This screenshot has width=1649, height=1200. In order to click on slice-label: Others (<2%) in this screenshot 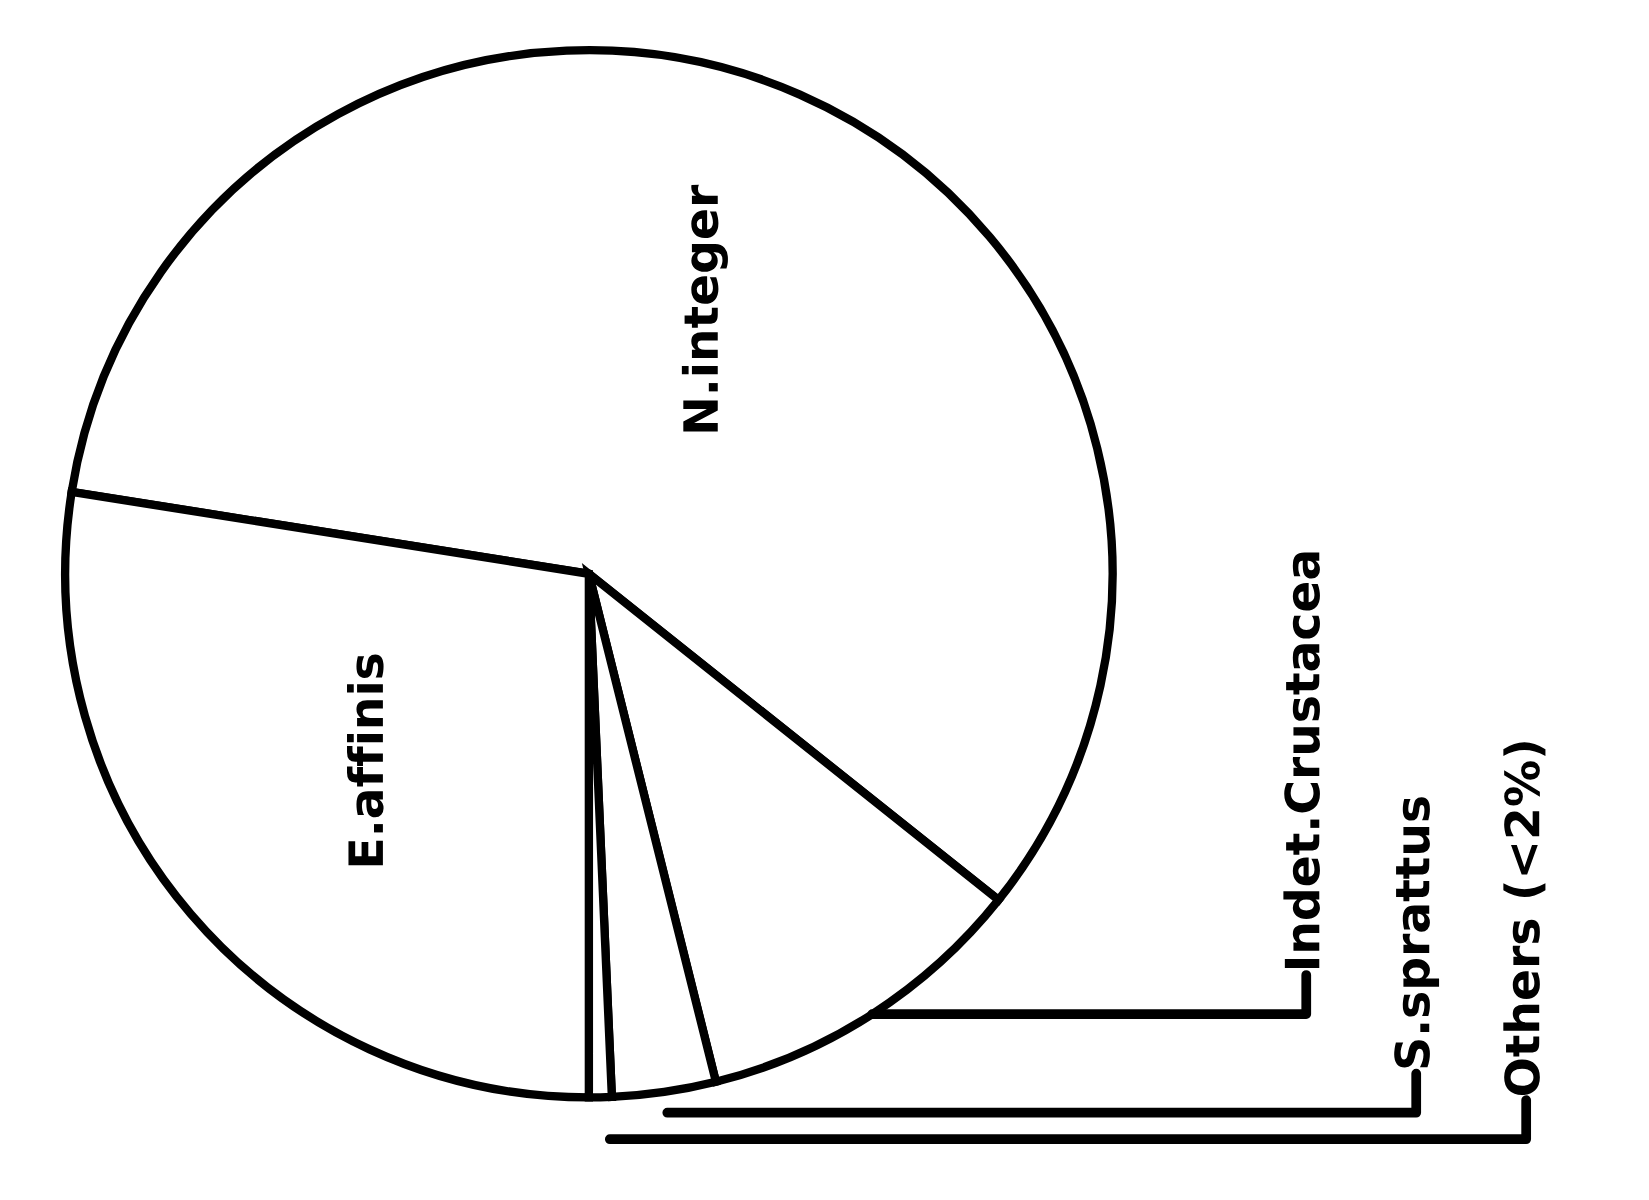, I will do `click(1524, 918)`.